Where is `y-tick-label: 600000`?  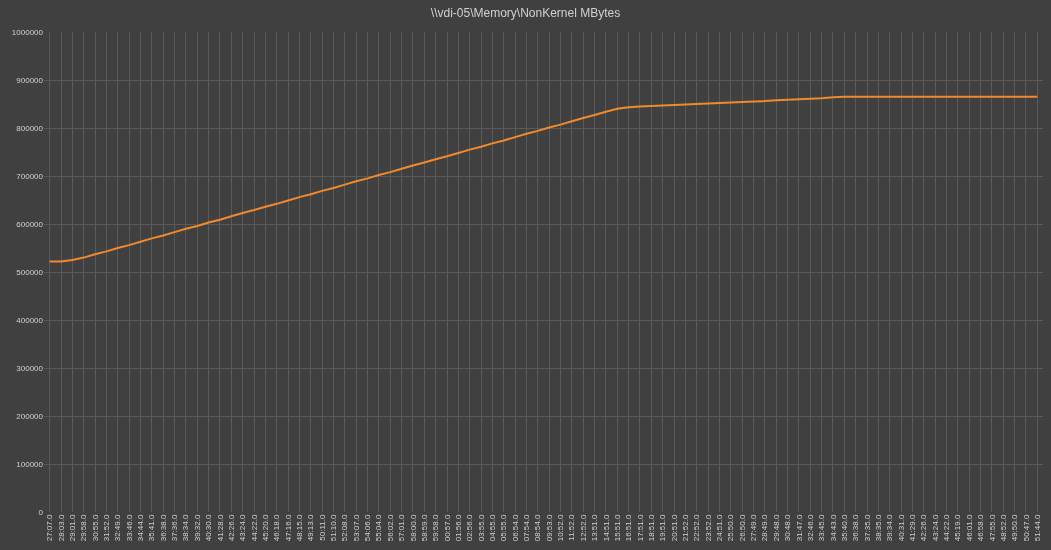 y-tick-label: 600000 is located at coordinates (30, 224).